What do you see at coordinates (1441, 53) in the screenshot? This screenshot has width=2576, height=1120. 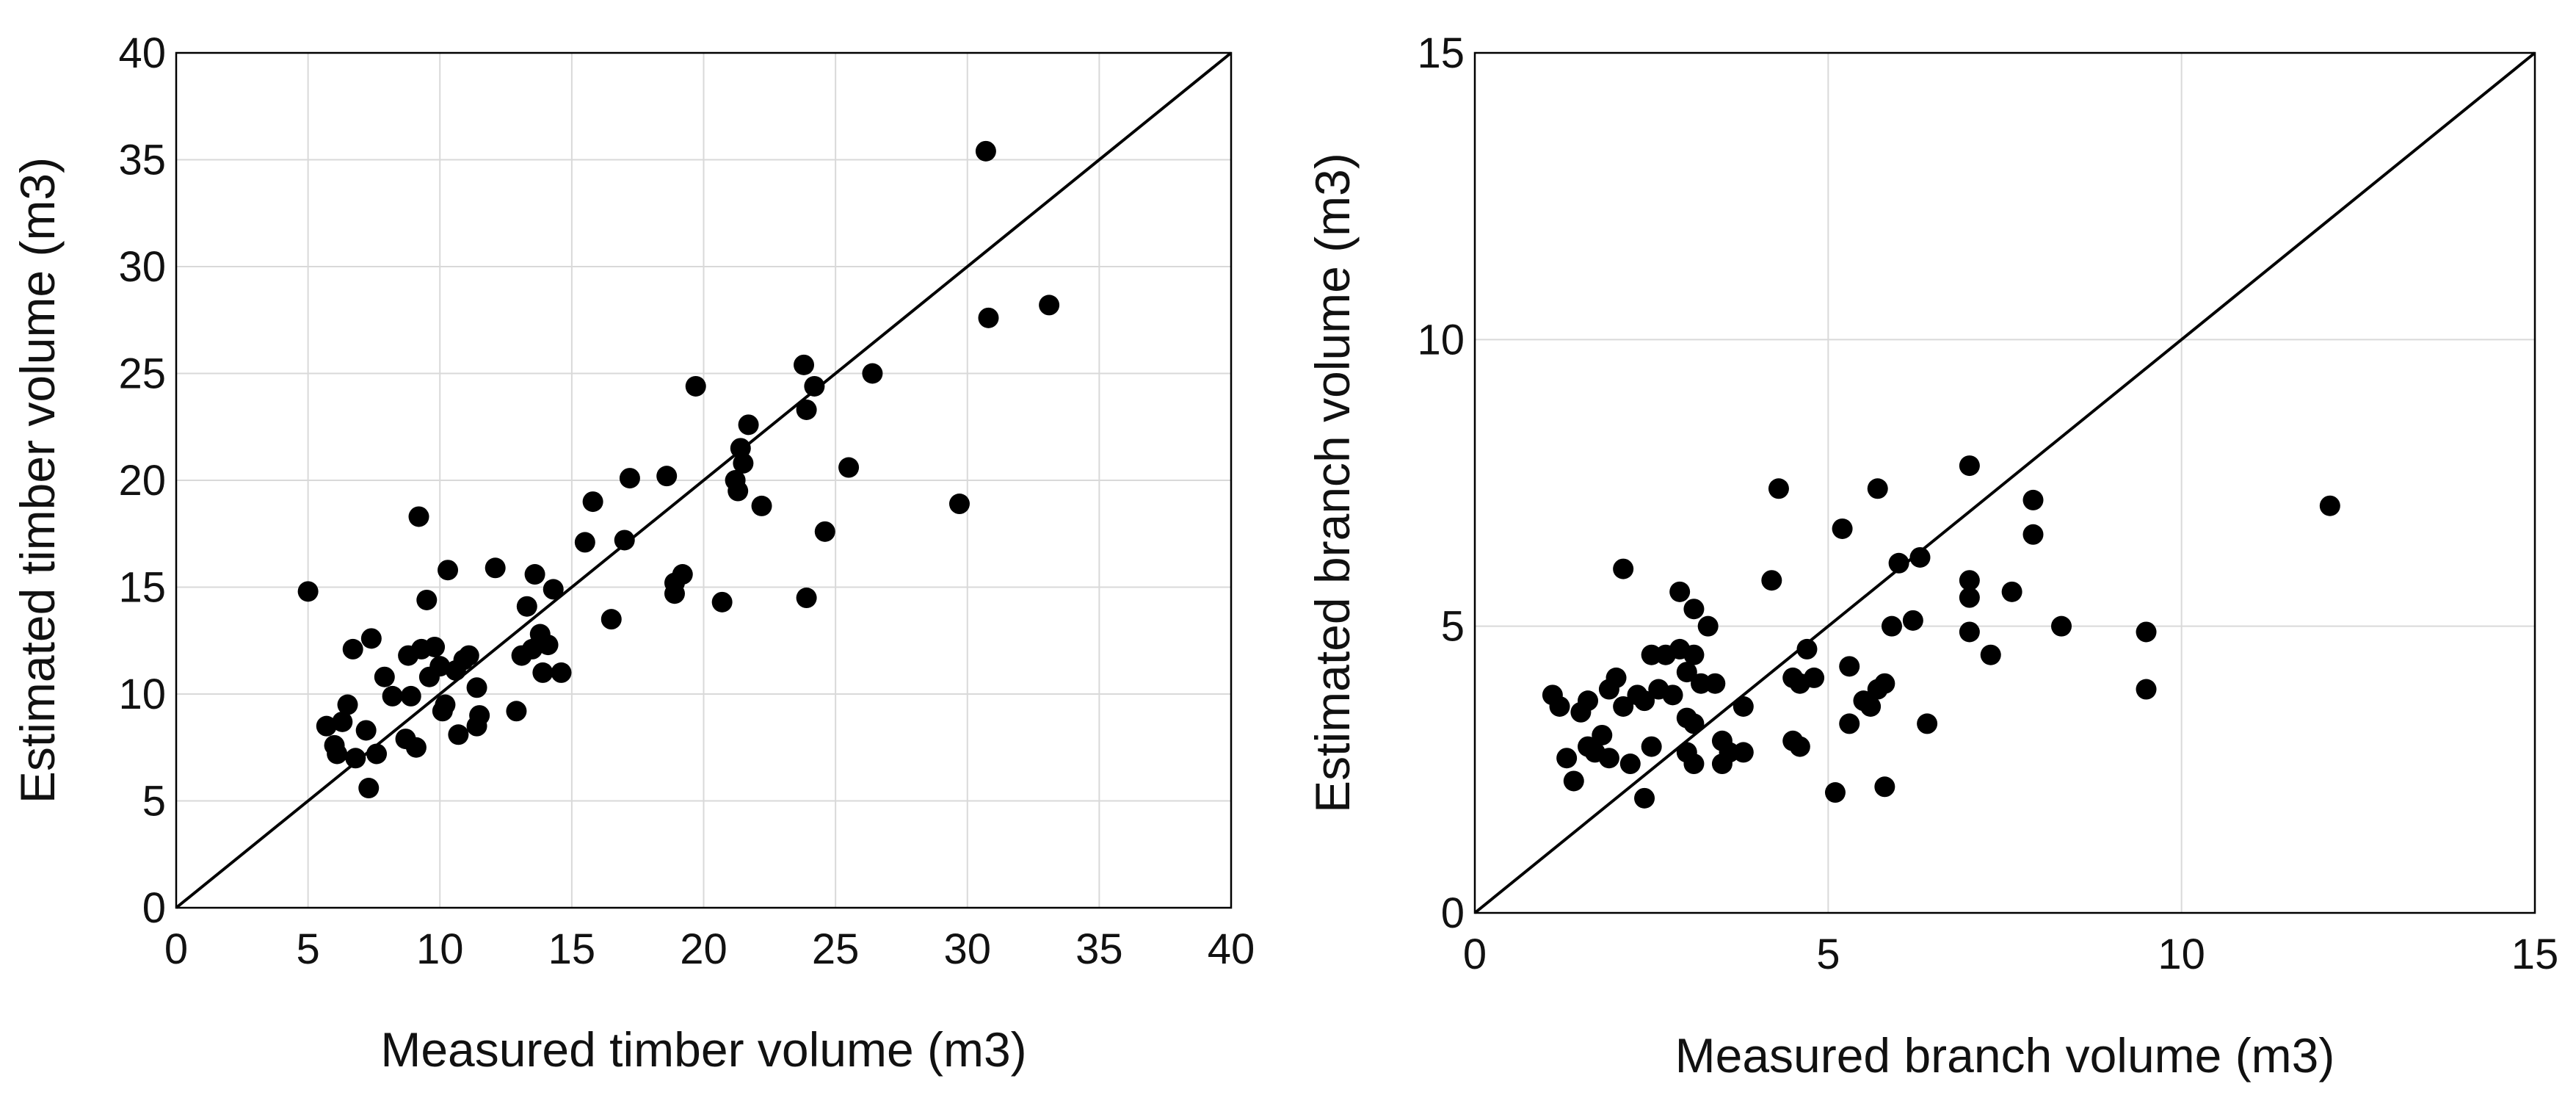 I see `branch-y-tick-label: 15` at bounding box center [1441, 53].